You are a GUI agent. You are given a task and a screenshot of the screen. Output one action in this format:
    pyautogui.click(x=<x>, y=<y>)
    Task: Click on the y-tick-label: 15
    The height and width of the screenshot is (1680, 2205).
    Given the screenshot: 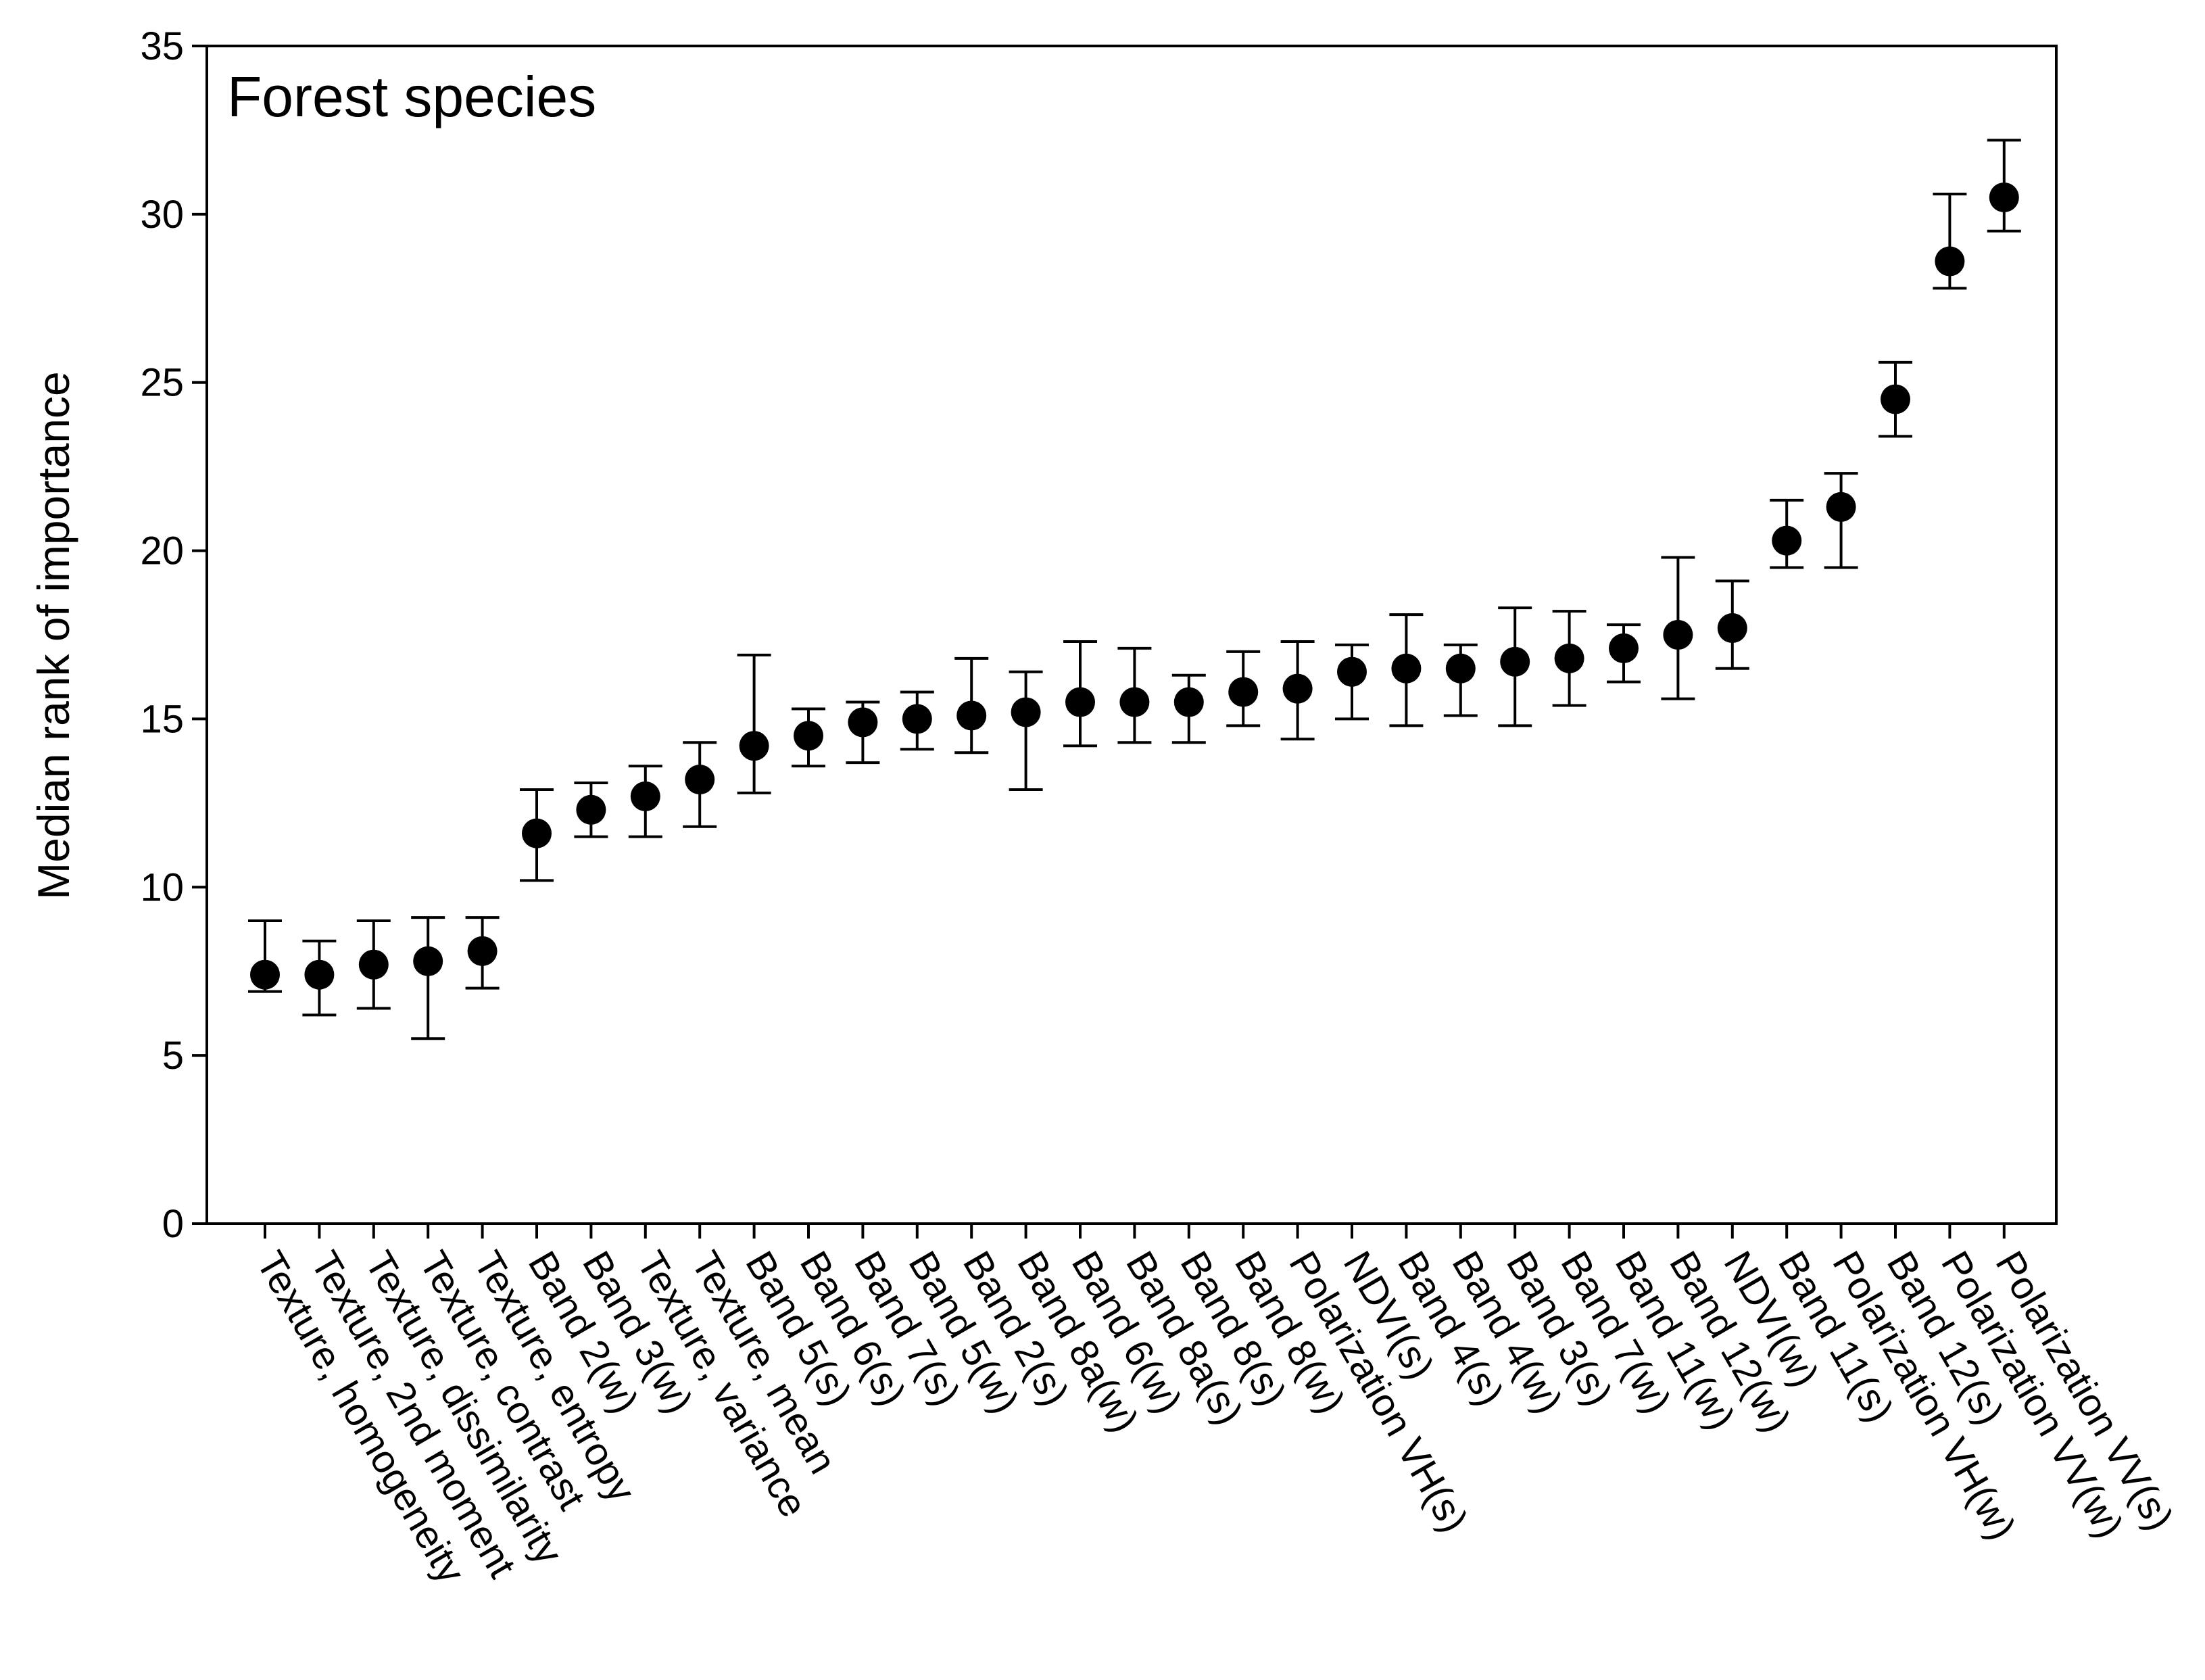 What is the action you would take?
    pyautogui.click(x=162, y=719)
    